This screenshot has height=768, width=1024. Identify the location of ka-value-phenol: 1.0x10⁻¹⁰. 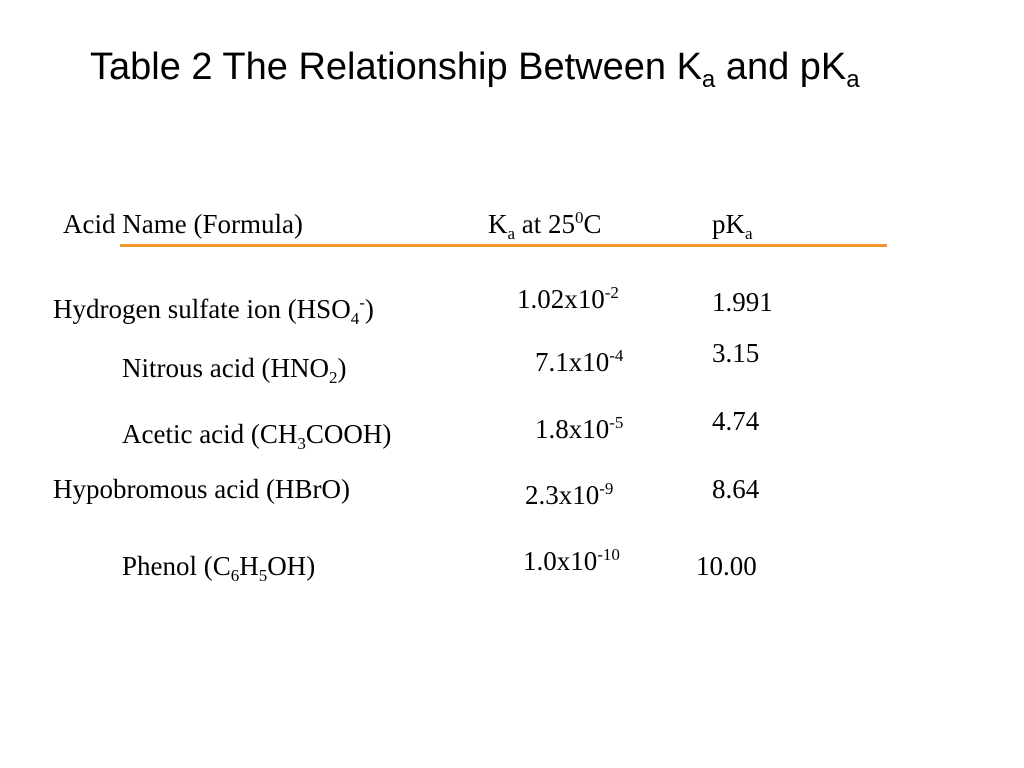
(571, 560).